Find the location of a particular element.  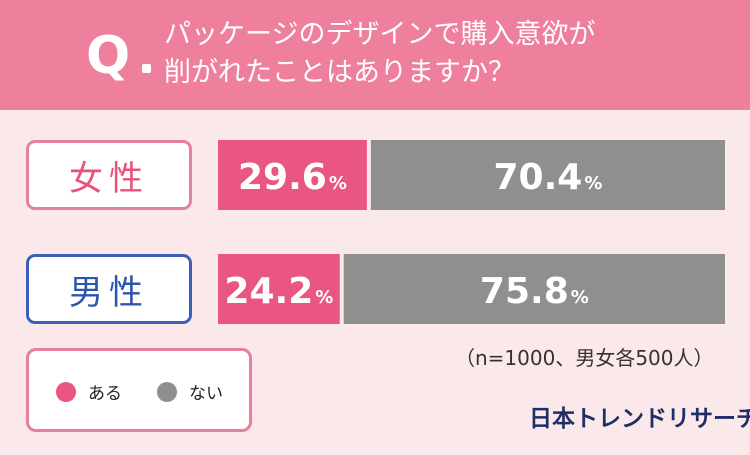

data-label-no-0: 70.4% is located at coordinates (548, 177).